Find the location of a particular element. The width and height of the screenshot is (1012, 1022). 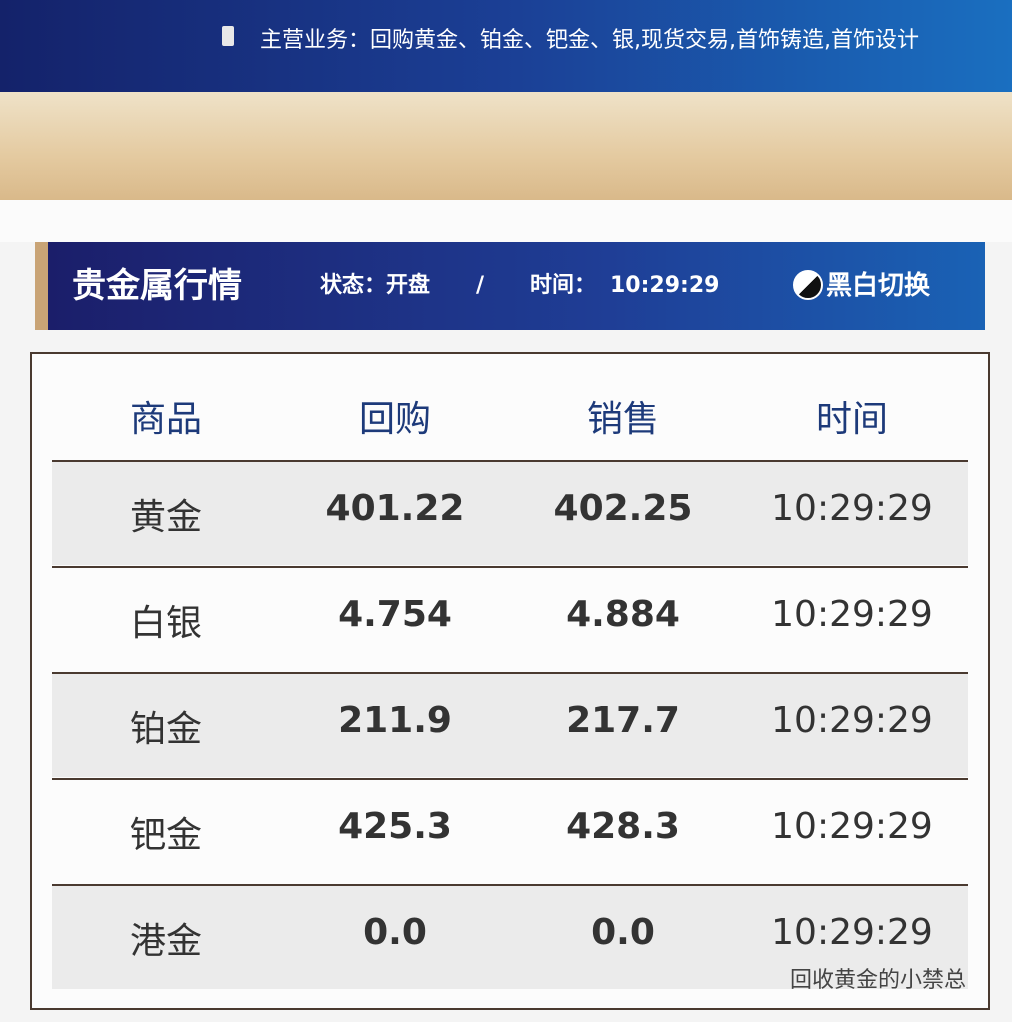

banner is located at coordinates (506, 146).